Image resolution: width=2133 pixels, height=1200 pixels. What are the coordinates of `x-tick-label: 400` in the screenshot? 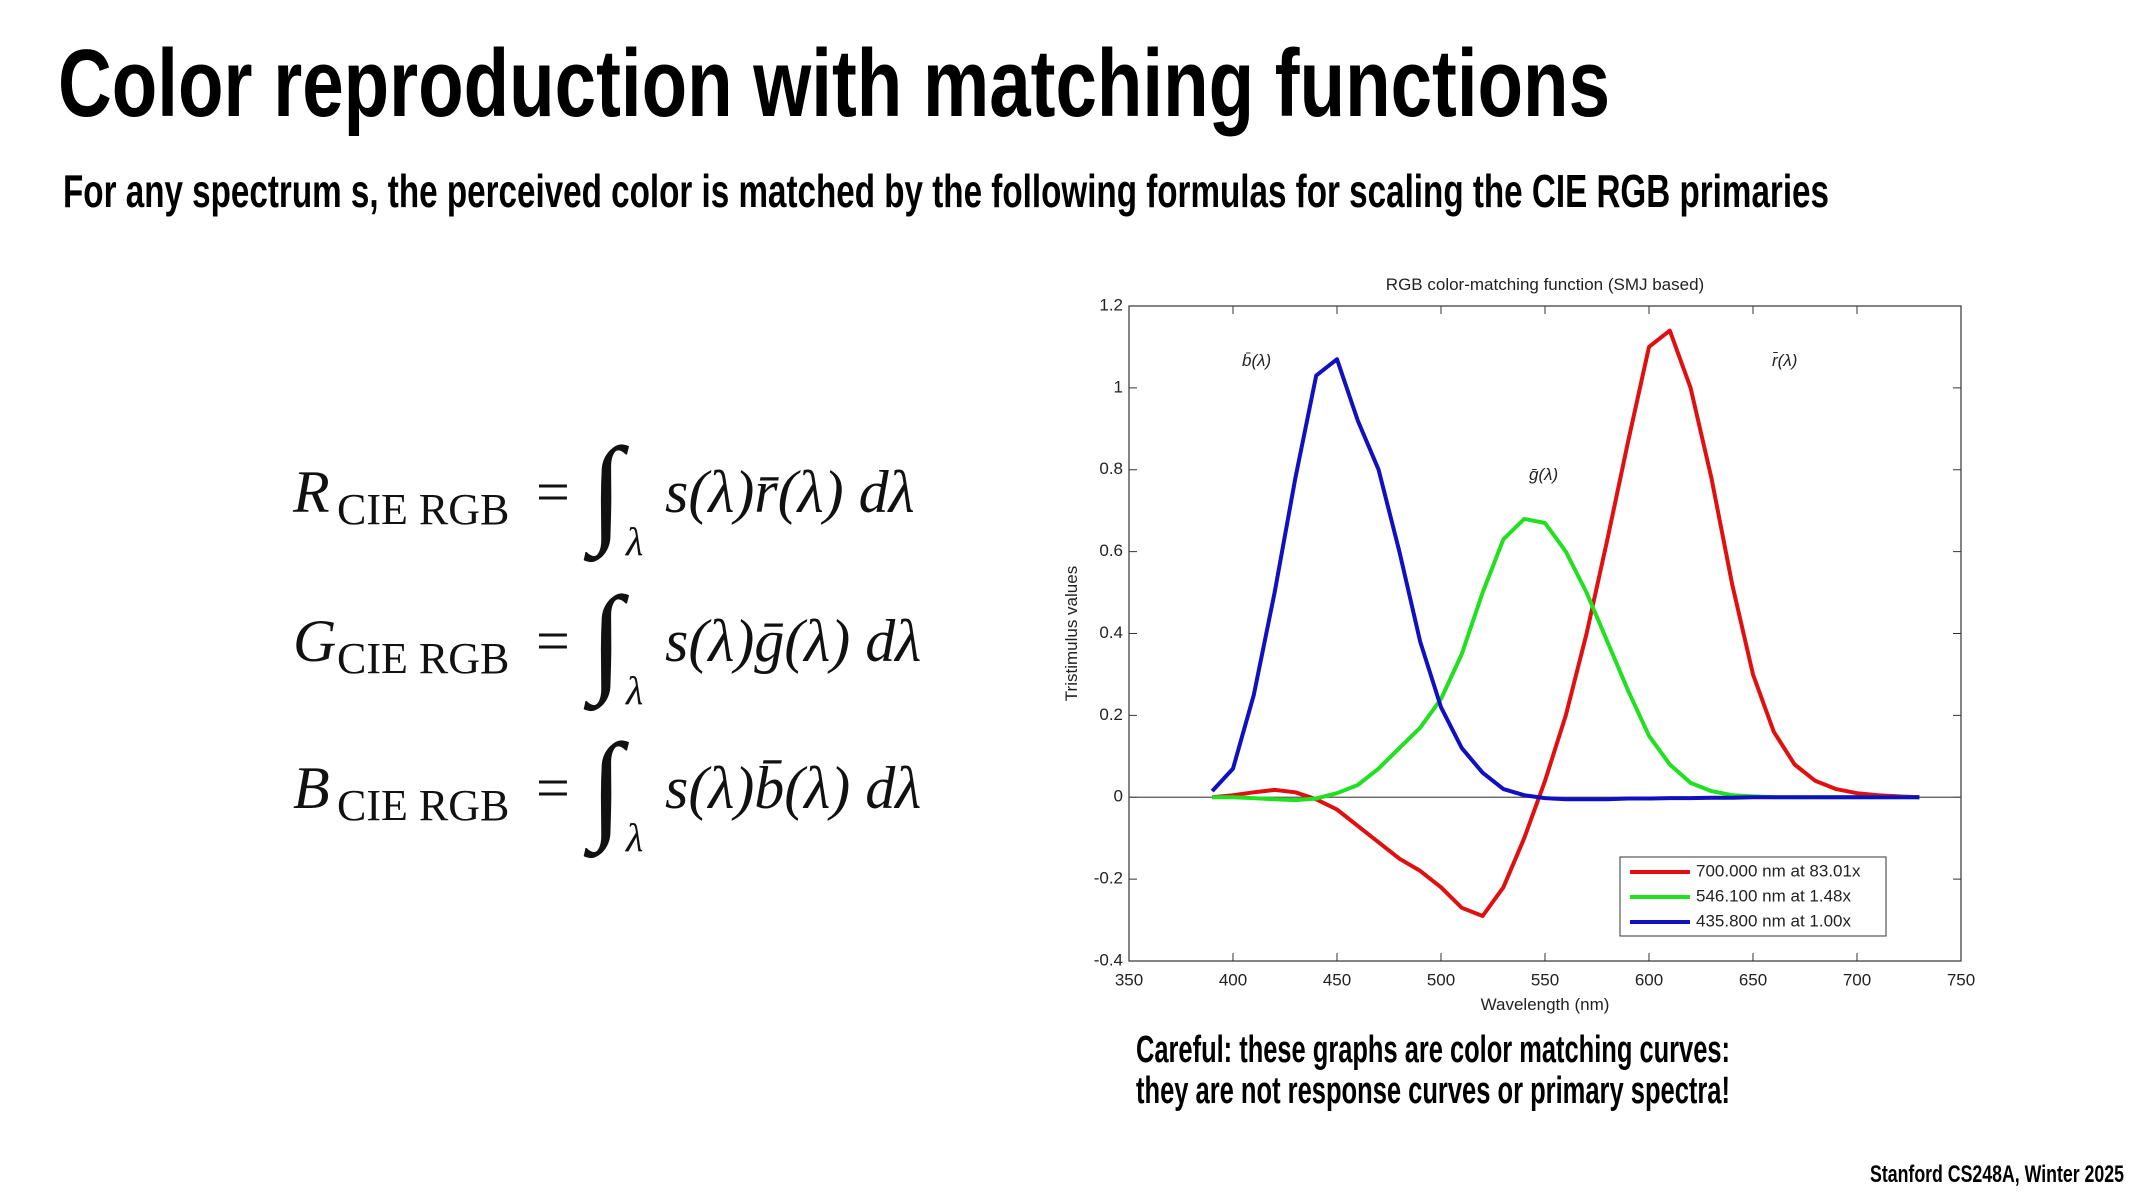 It's located at (1233, 979).